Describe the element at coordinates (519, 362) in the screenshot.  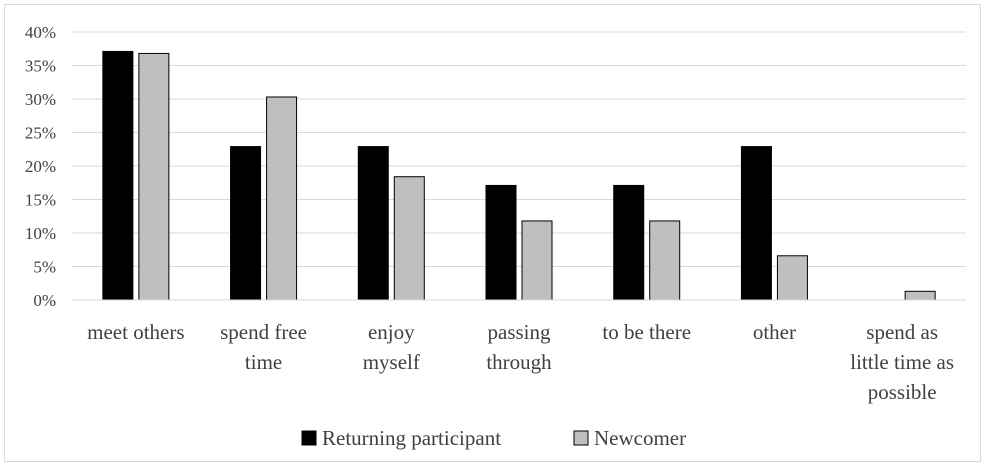
I see `x-category-label: through` at that location.